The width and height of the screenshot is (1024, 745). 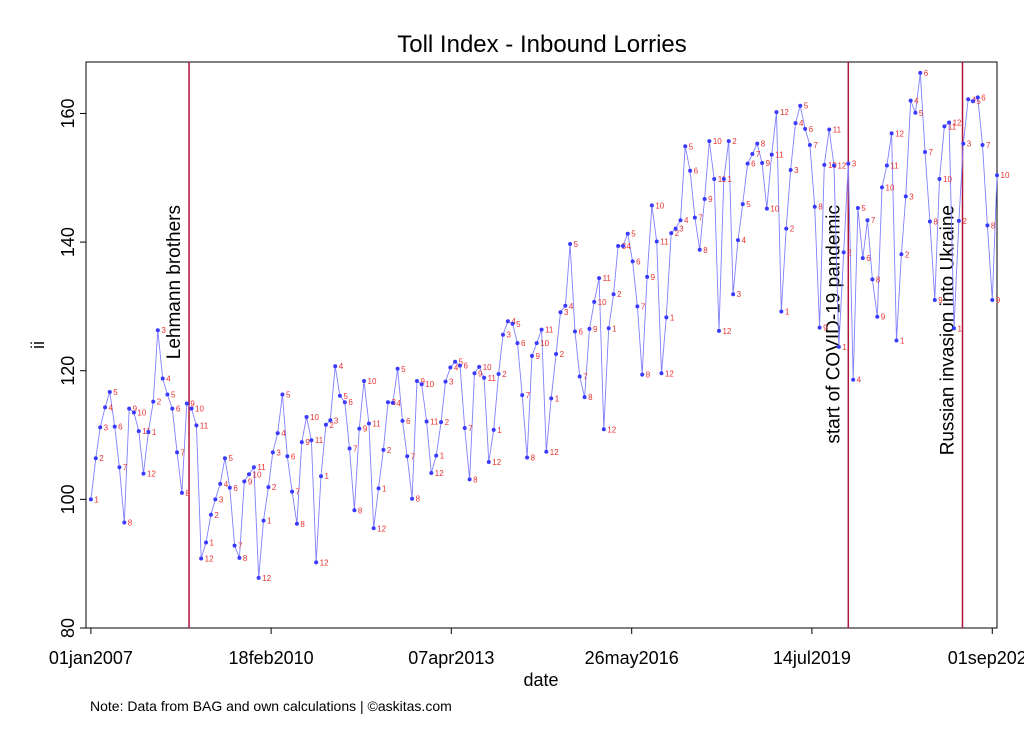 What do you see at coordinates (68, 628) in the screenshot?
I see `y-tick-label: 80` at bounding box center [68, 628].